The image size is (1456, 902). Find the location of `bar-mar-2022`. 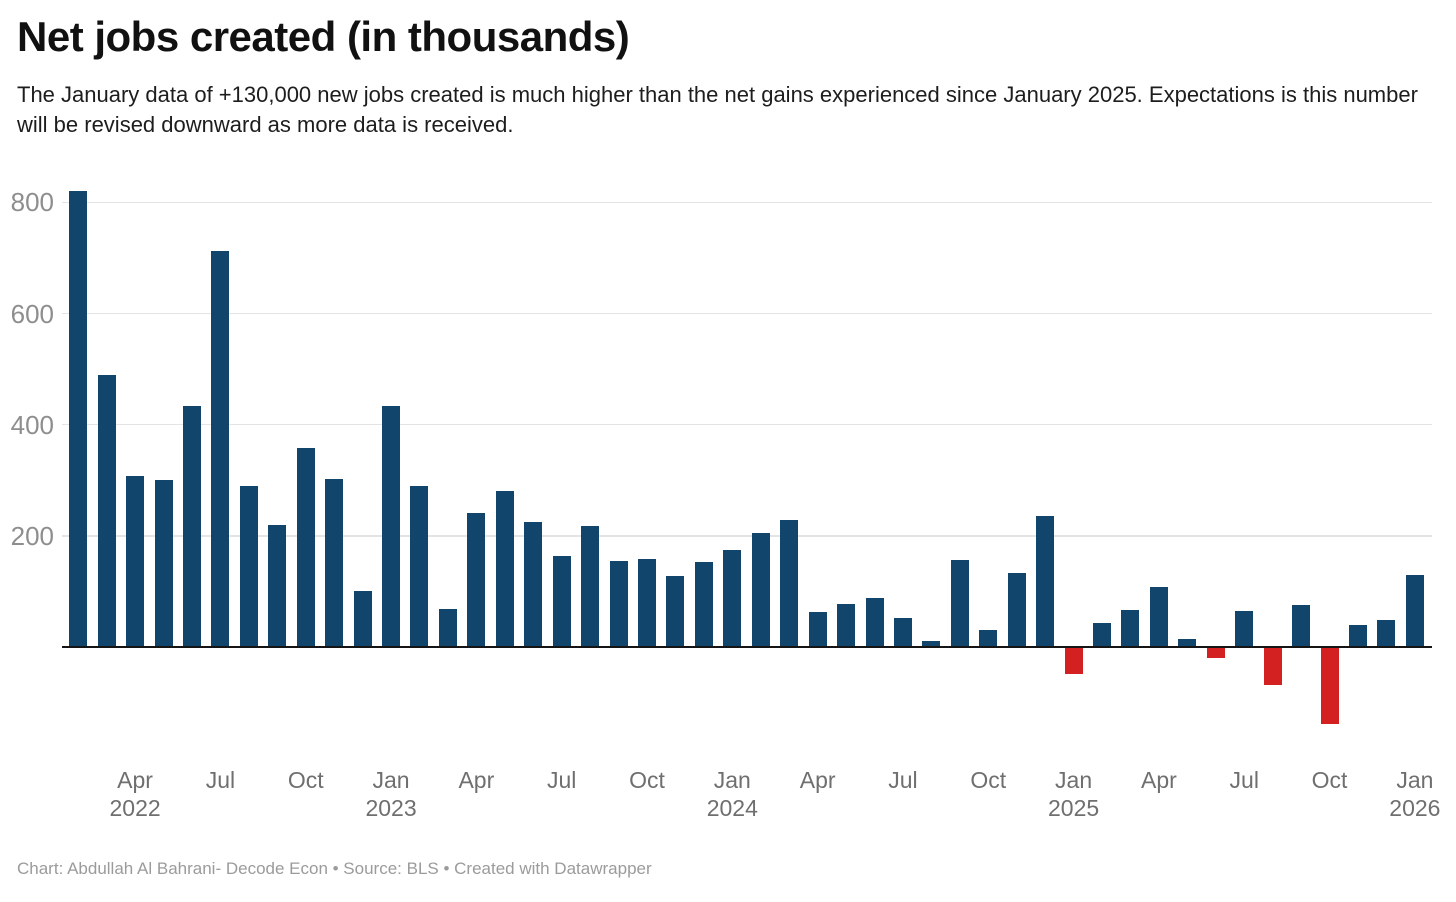

bar-mar-2022 is located at coordinates (106, 510).